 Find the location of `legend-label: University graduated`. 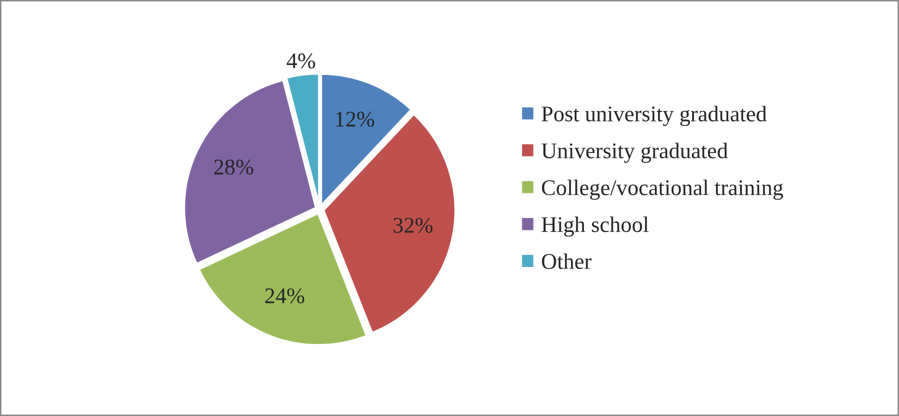

legend-label: University graduated is located at coordinates (635, 152).